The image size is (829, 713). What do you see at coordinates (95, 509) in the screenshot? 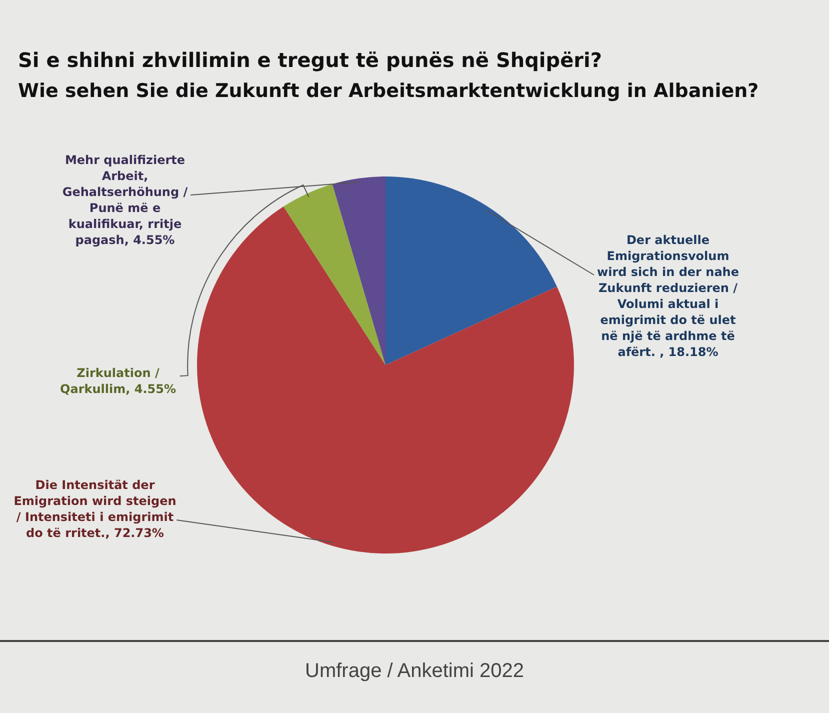
I see `slice-label: Die Intensität der Emigration wird steigen / Intensiteti i emigrimit do të rritet., 72.73%` at bounding box center [95, 509].